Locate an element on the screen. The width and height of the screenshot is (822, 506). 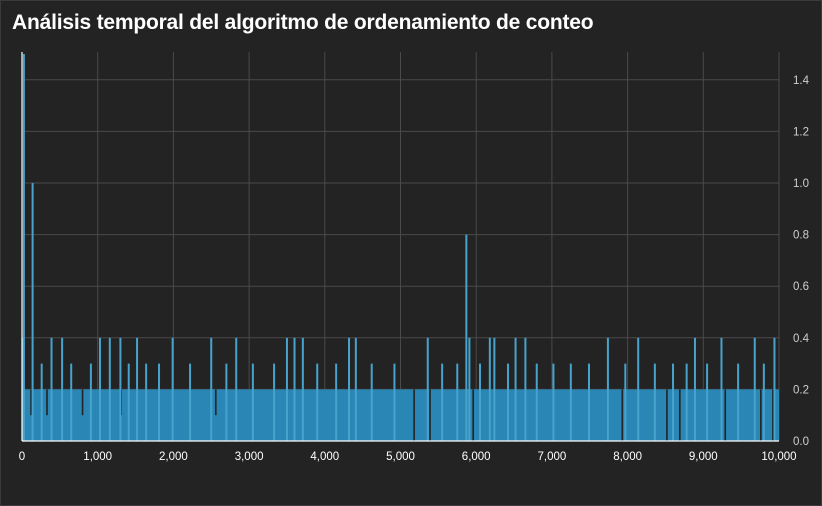
y-tick-label: 0.8 is located at coordinates (801, 236).